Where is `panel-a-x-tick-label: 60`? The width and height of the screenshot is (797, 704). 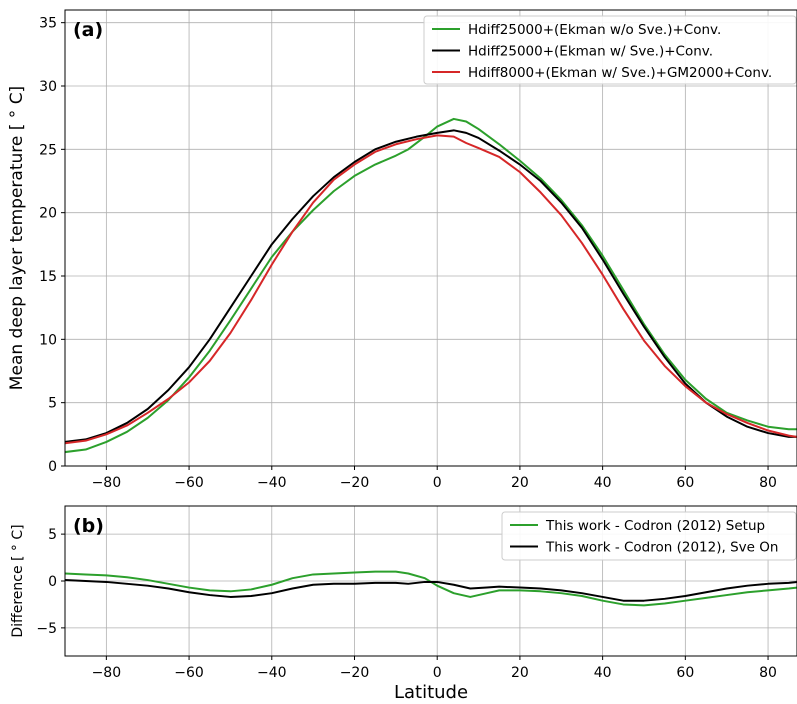
panel-a-x-tick-label: 60 is located at coordinates (685, 483).